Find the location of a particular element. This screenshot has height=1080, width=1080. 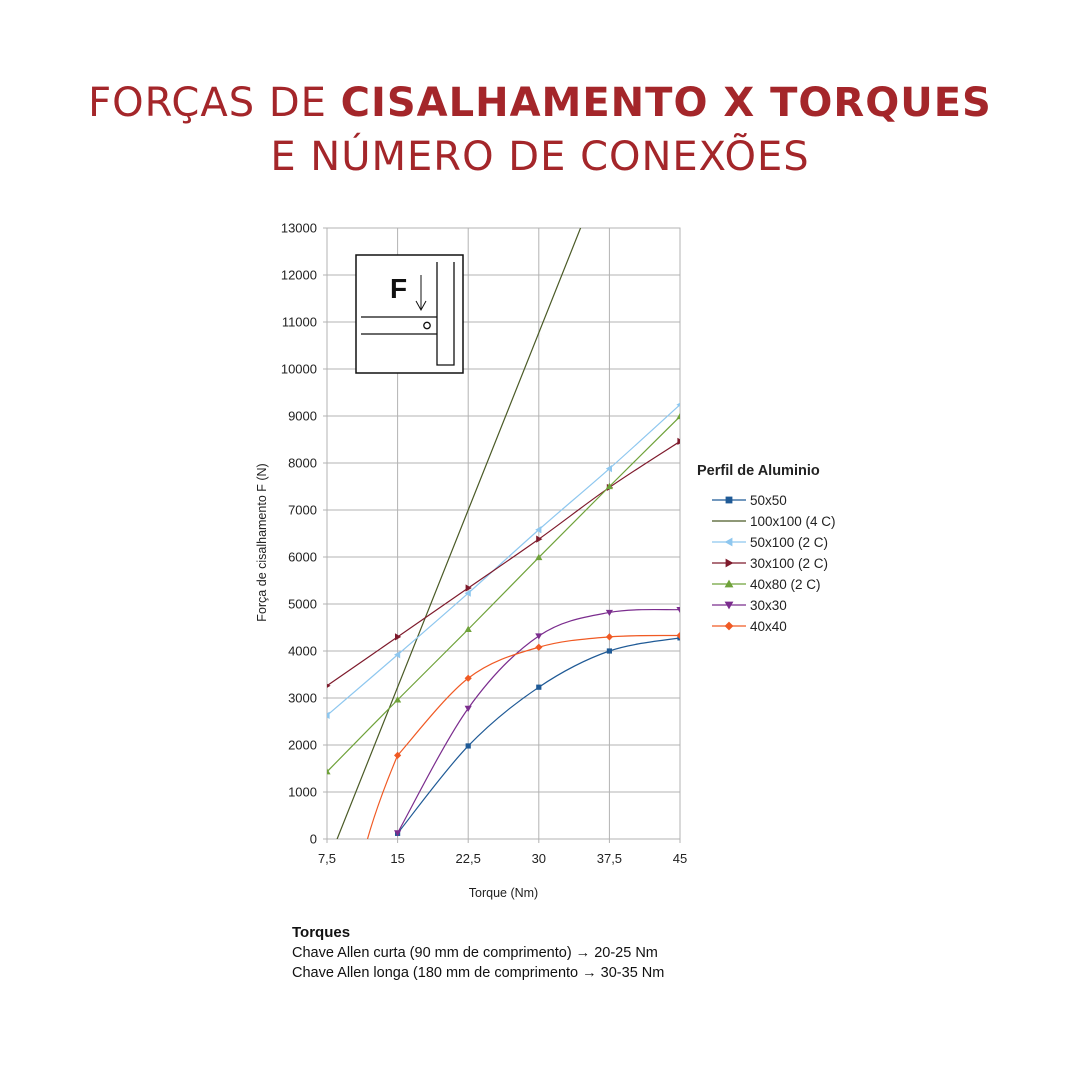

series-50x100-2-c- is located at coordinates (503, 560).